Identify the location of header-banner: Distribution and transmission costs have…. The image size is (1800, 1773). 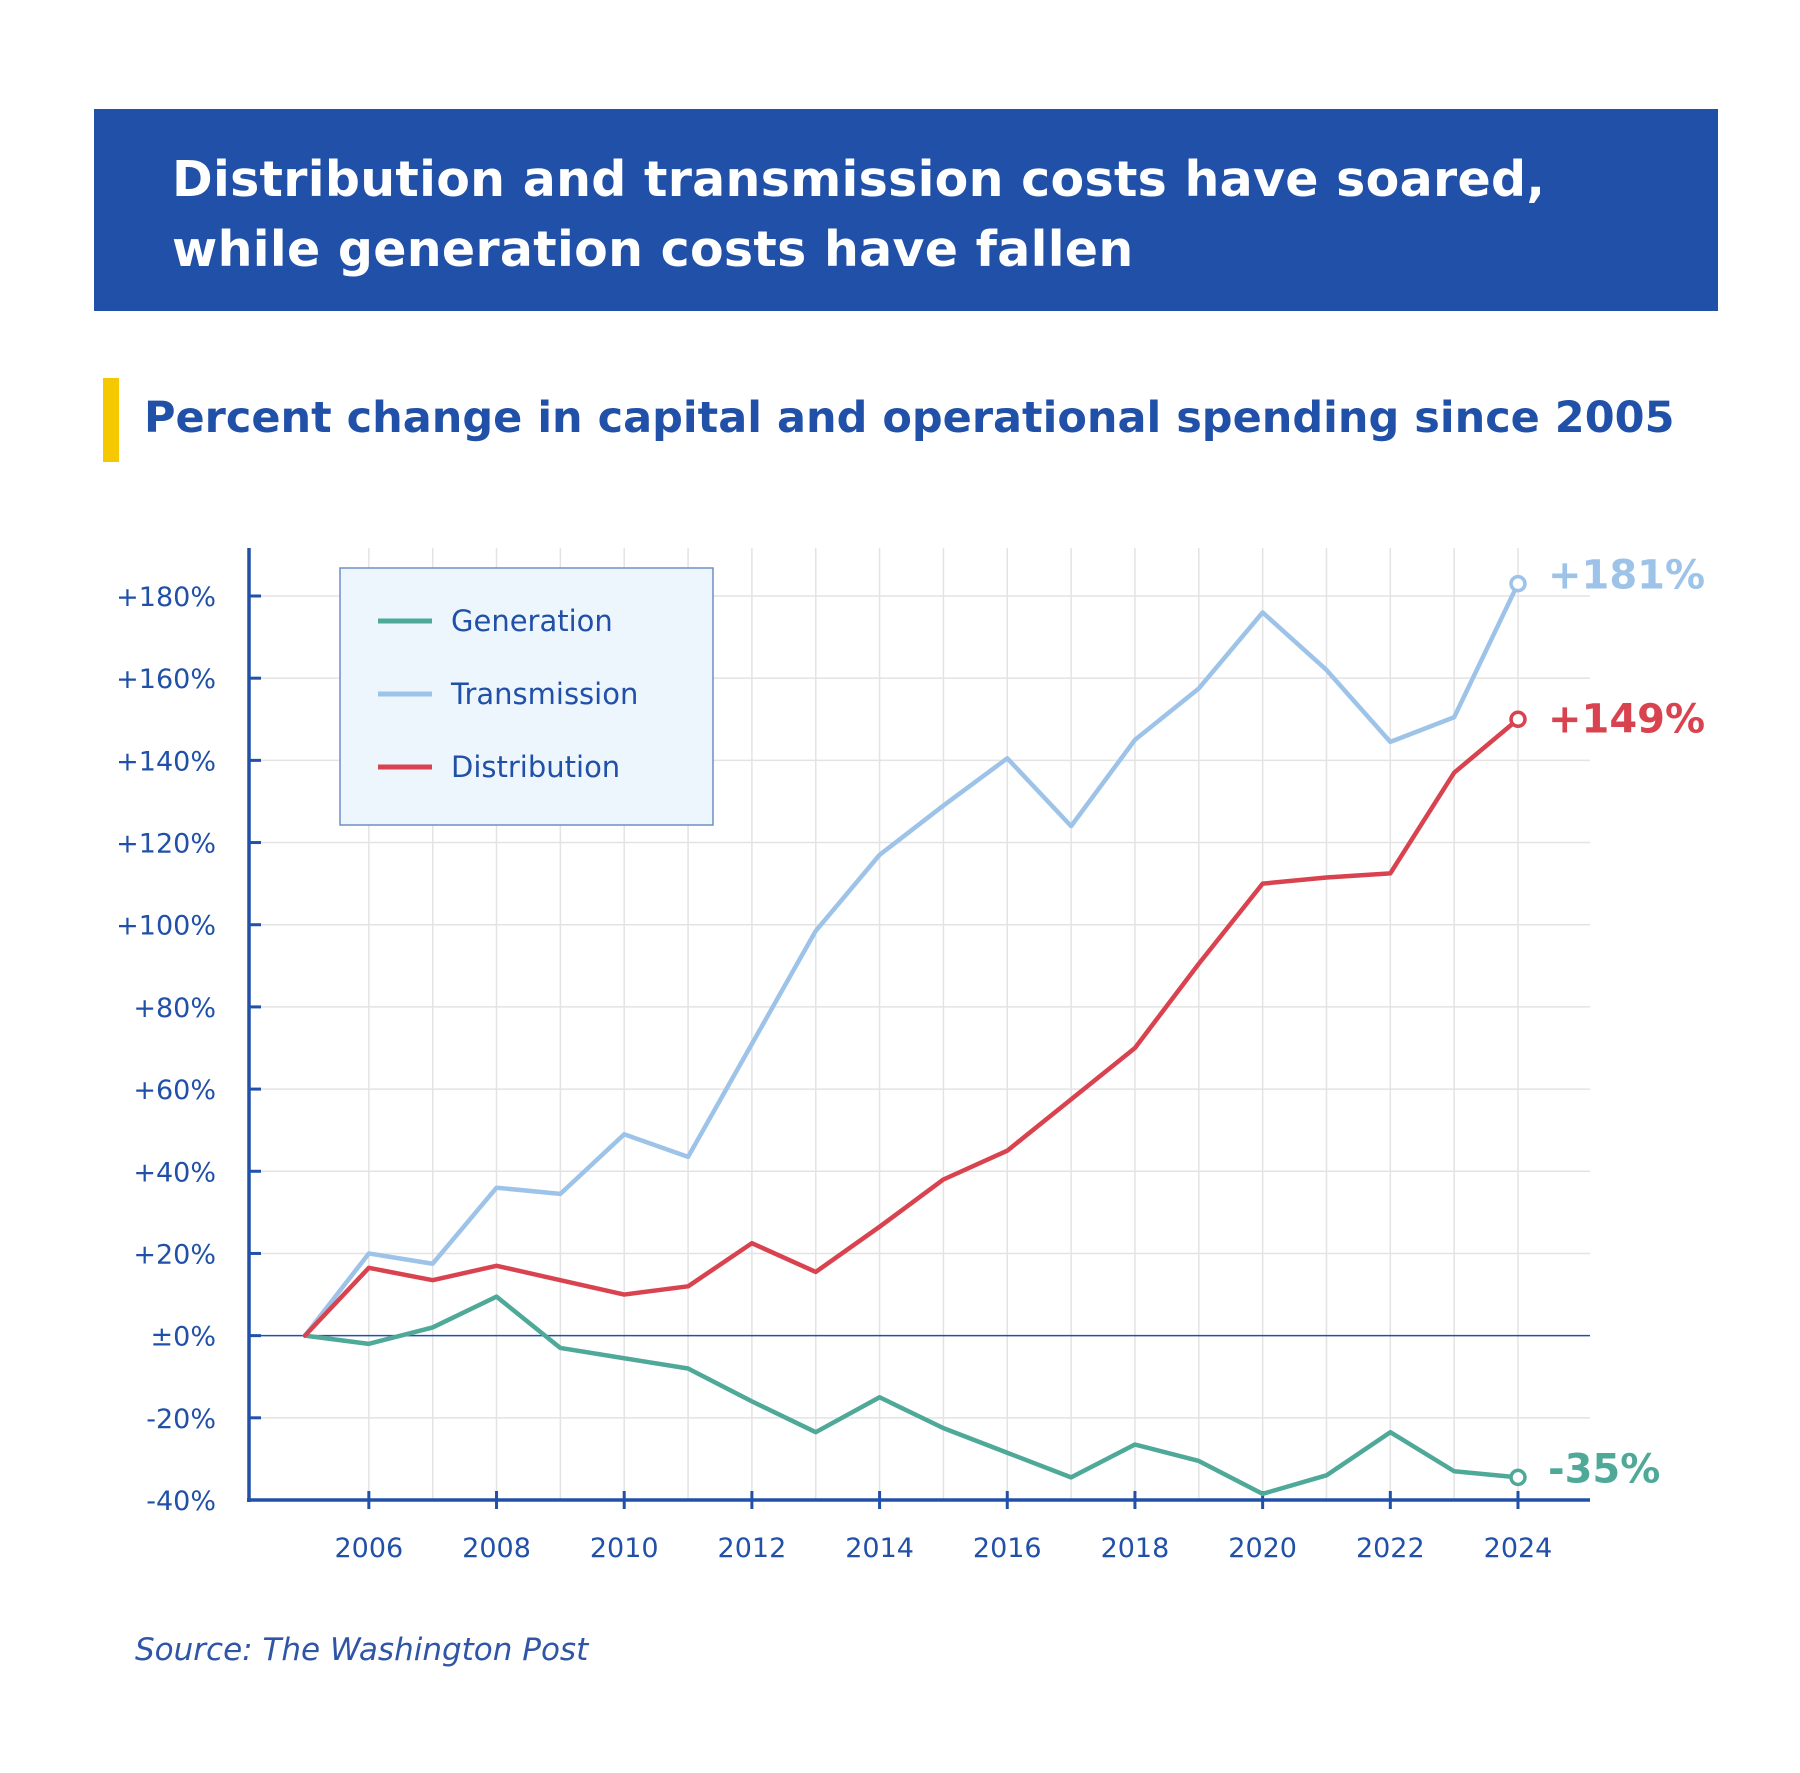
(906, 210).